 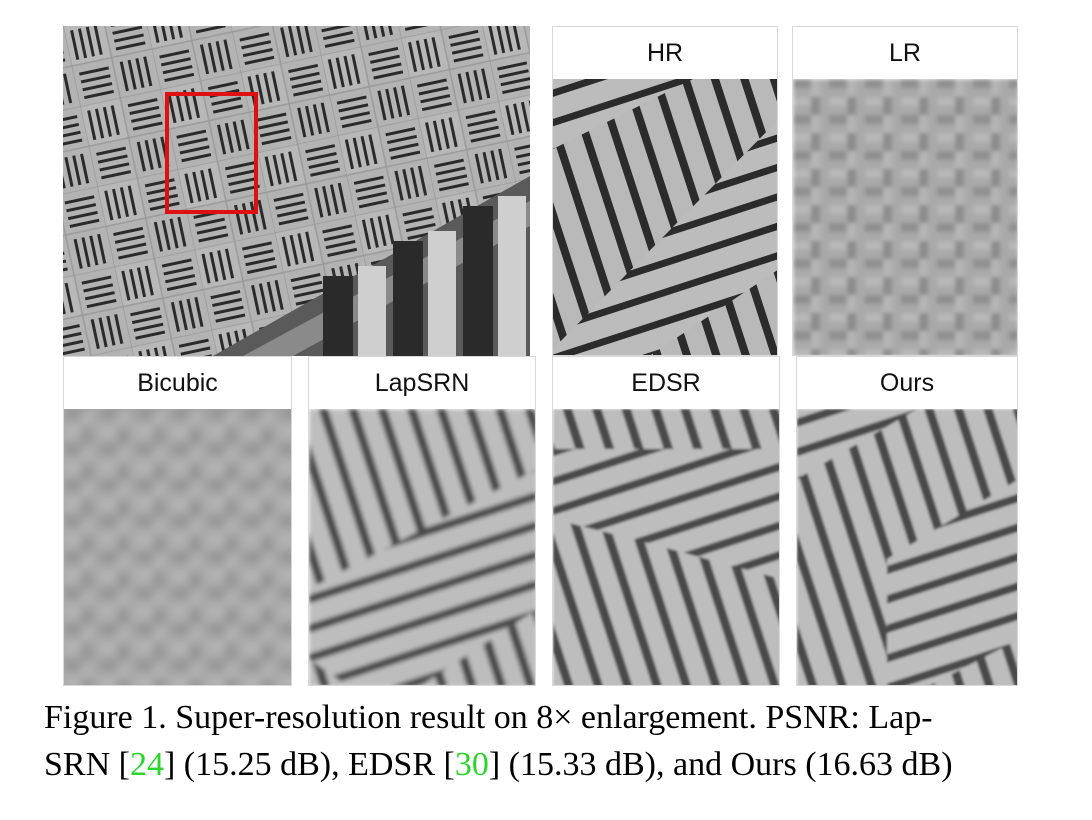 What do you see at coordinates (178, 547) in the screenshot?
I see `bicubic-crop-image` at bounding box center [178, 547].